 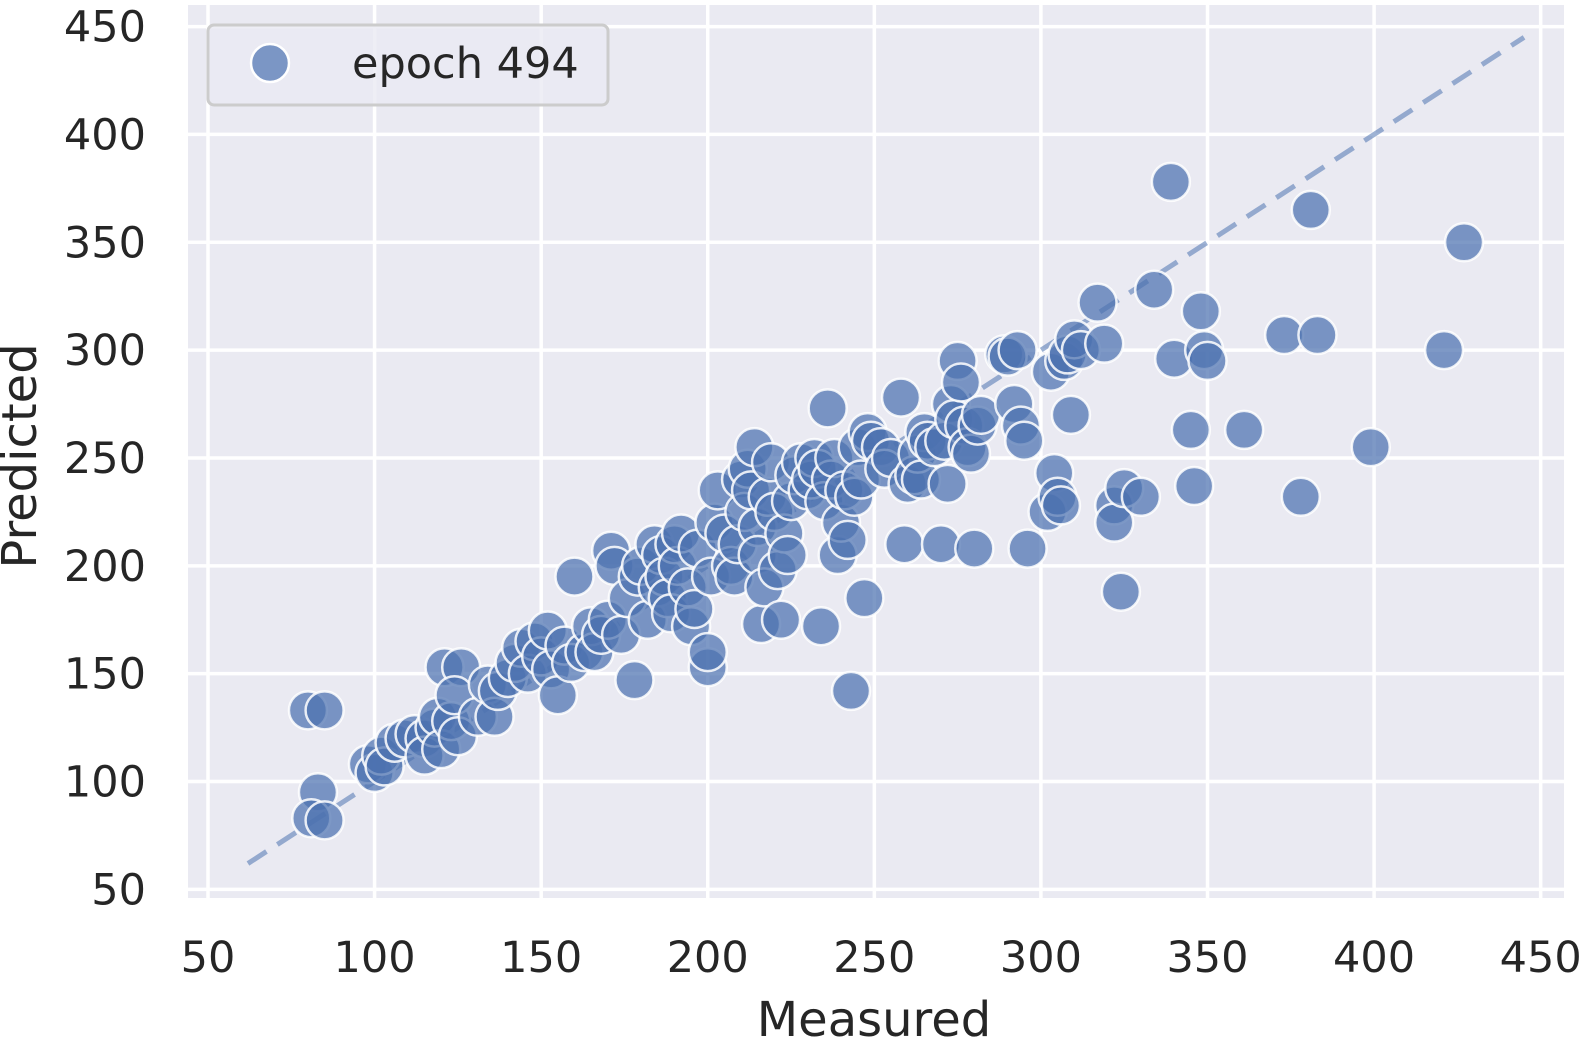 What do you see at coordinates (270, 63) in the screenshot?
I see `legend-marker` at bounding box center [270, 63].